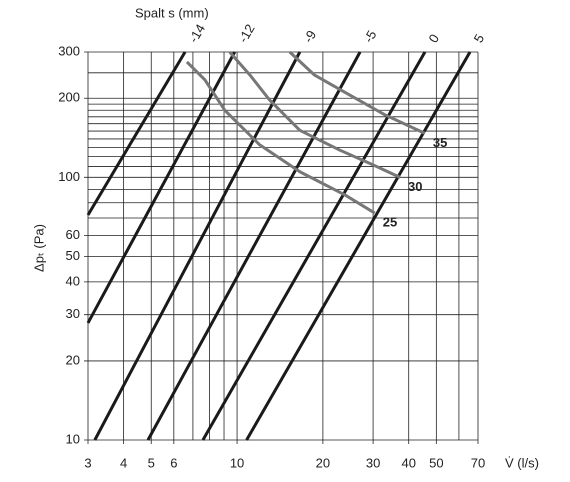  I want to click on series-label: 35, so click(440, 142).